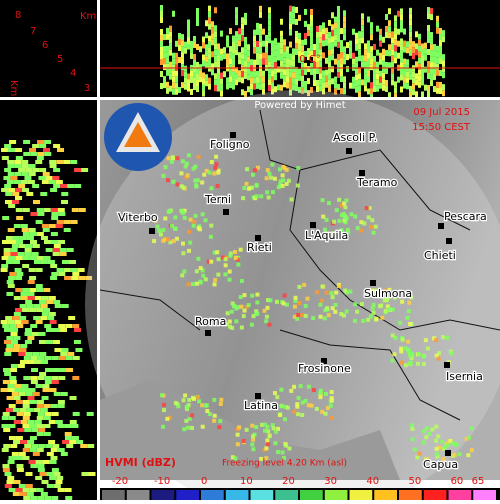  What do you see at coordinates (440, 255) in the screenshot?
I see `city-label: Chieti` at bounding box center [440, 255].